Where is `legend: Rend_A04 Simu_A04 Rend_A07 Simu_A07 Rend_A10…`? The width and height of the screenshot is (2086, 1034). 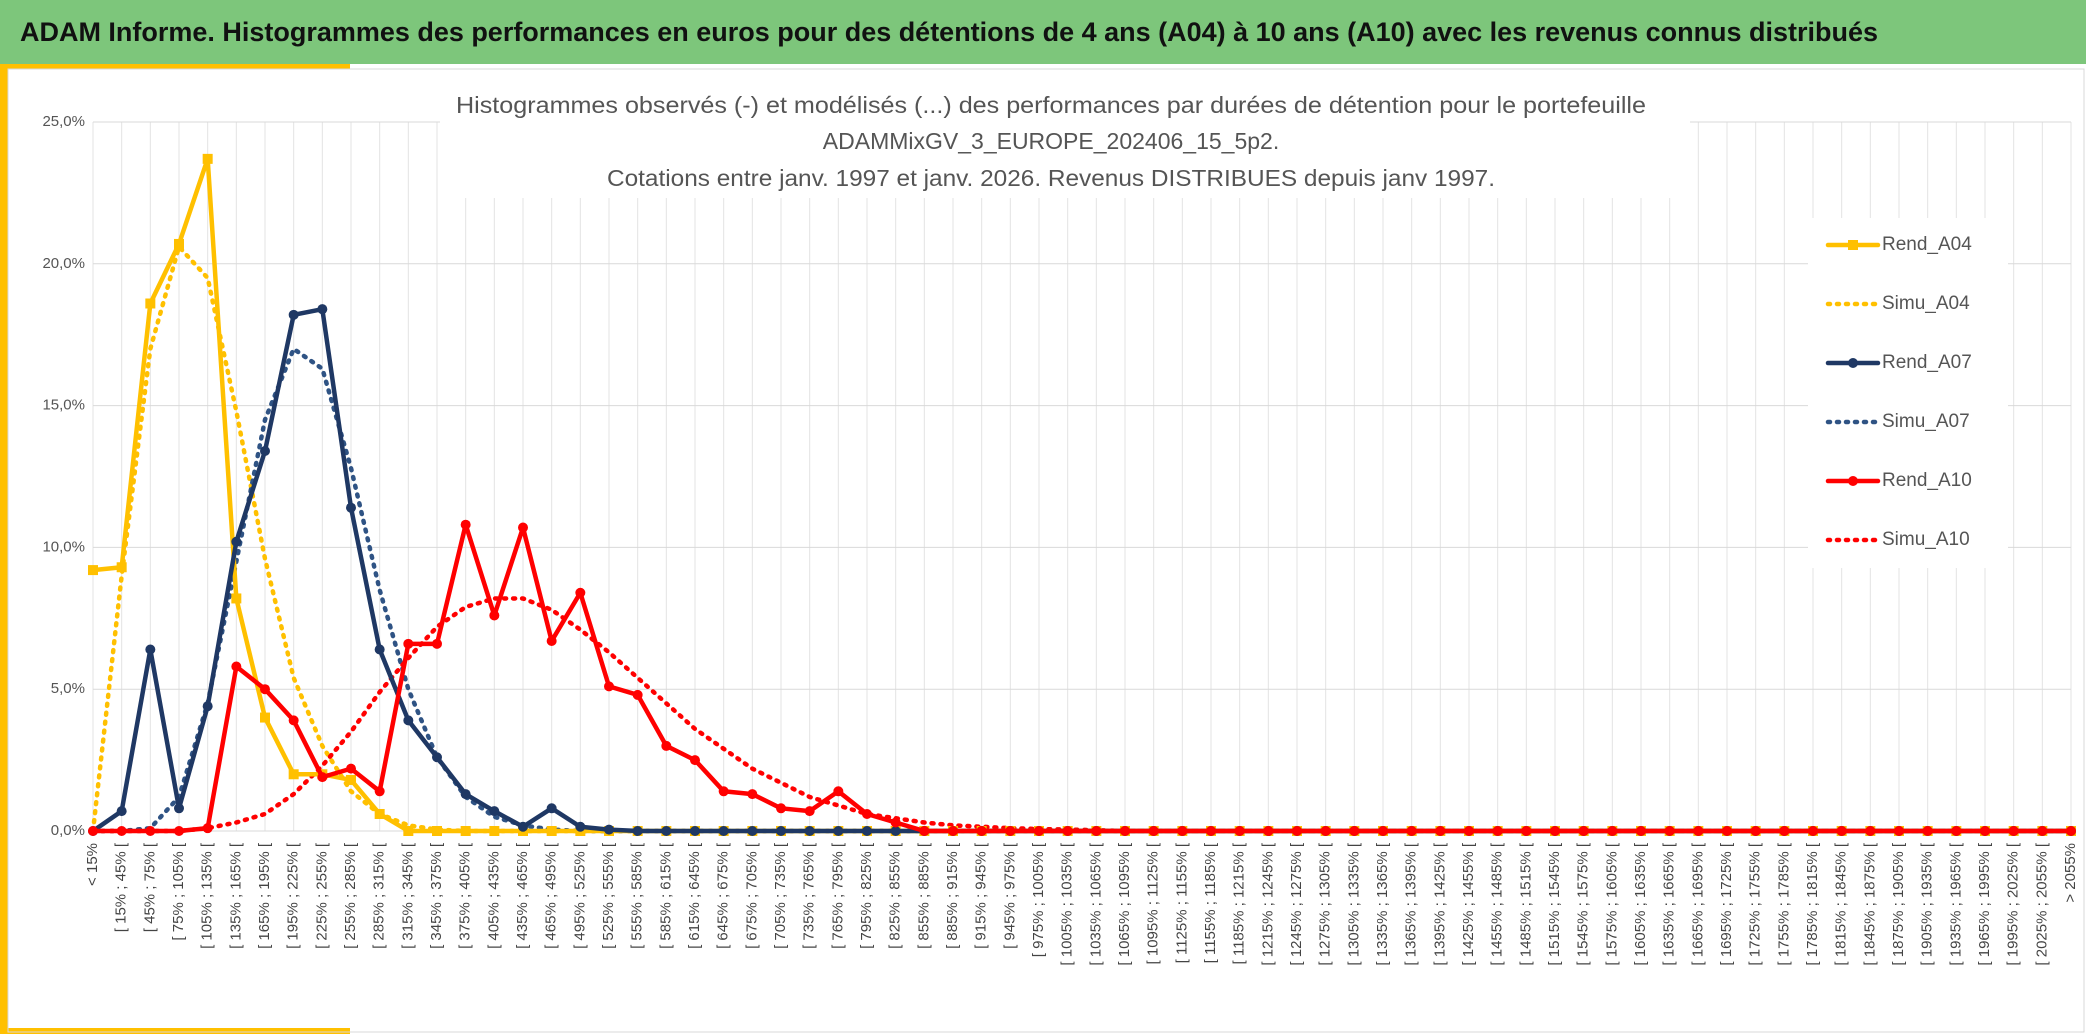 legend: Rend_A04 Simu_A04 Rend_A07 Simu_A07 Rend_A10… is located at coordinates (1898, 392).